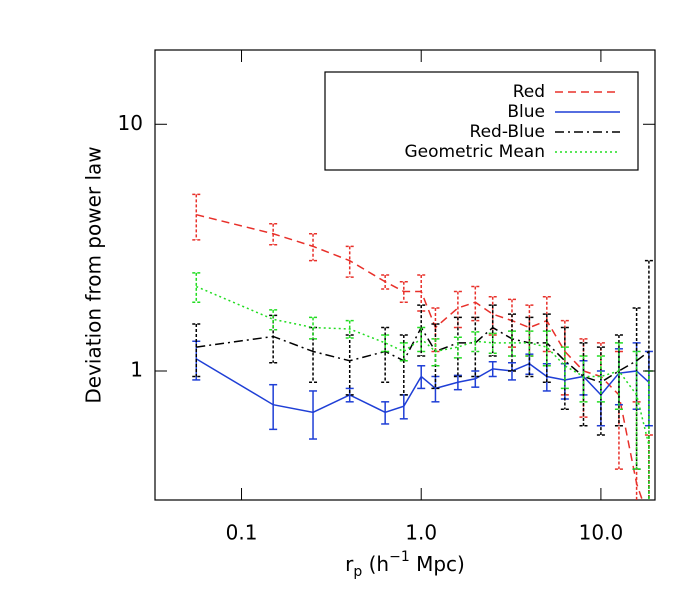  I want to click on y-axis-label: Deviation from power law, so click(94, 274).